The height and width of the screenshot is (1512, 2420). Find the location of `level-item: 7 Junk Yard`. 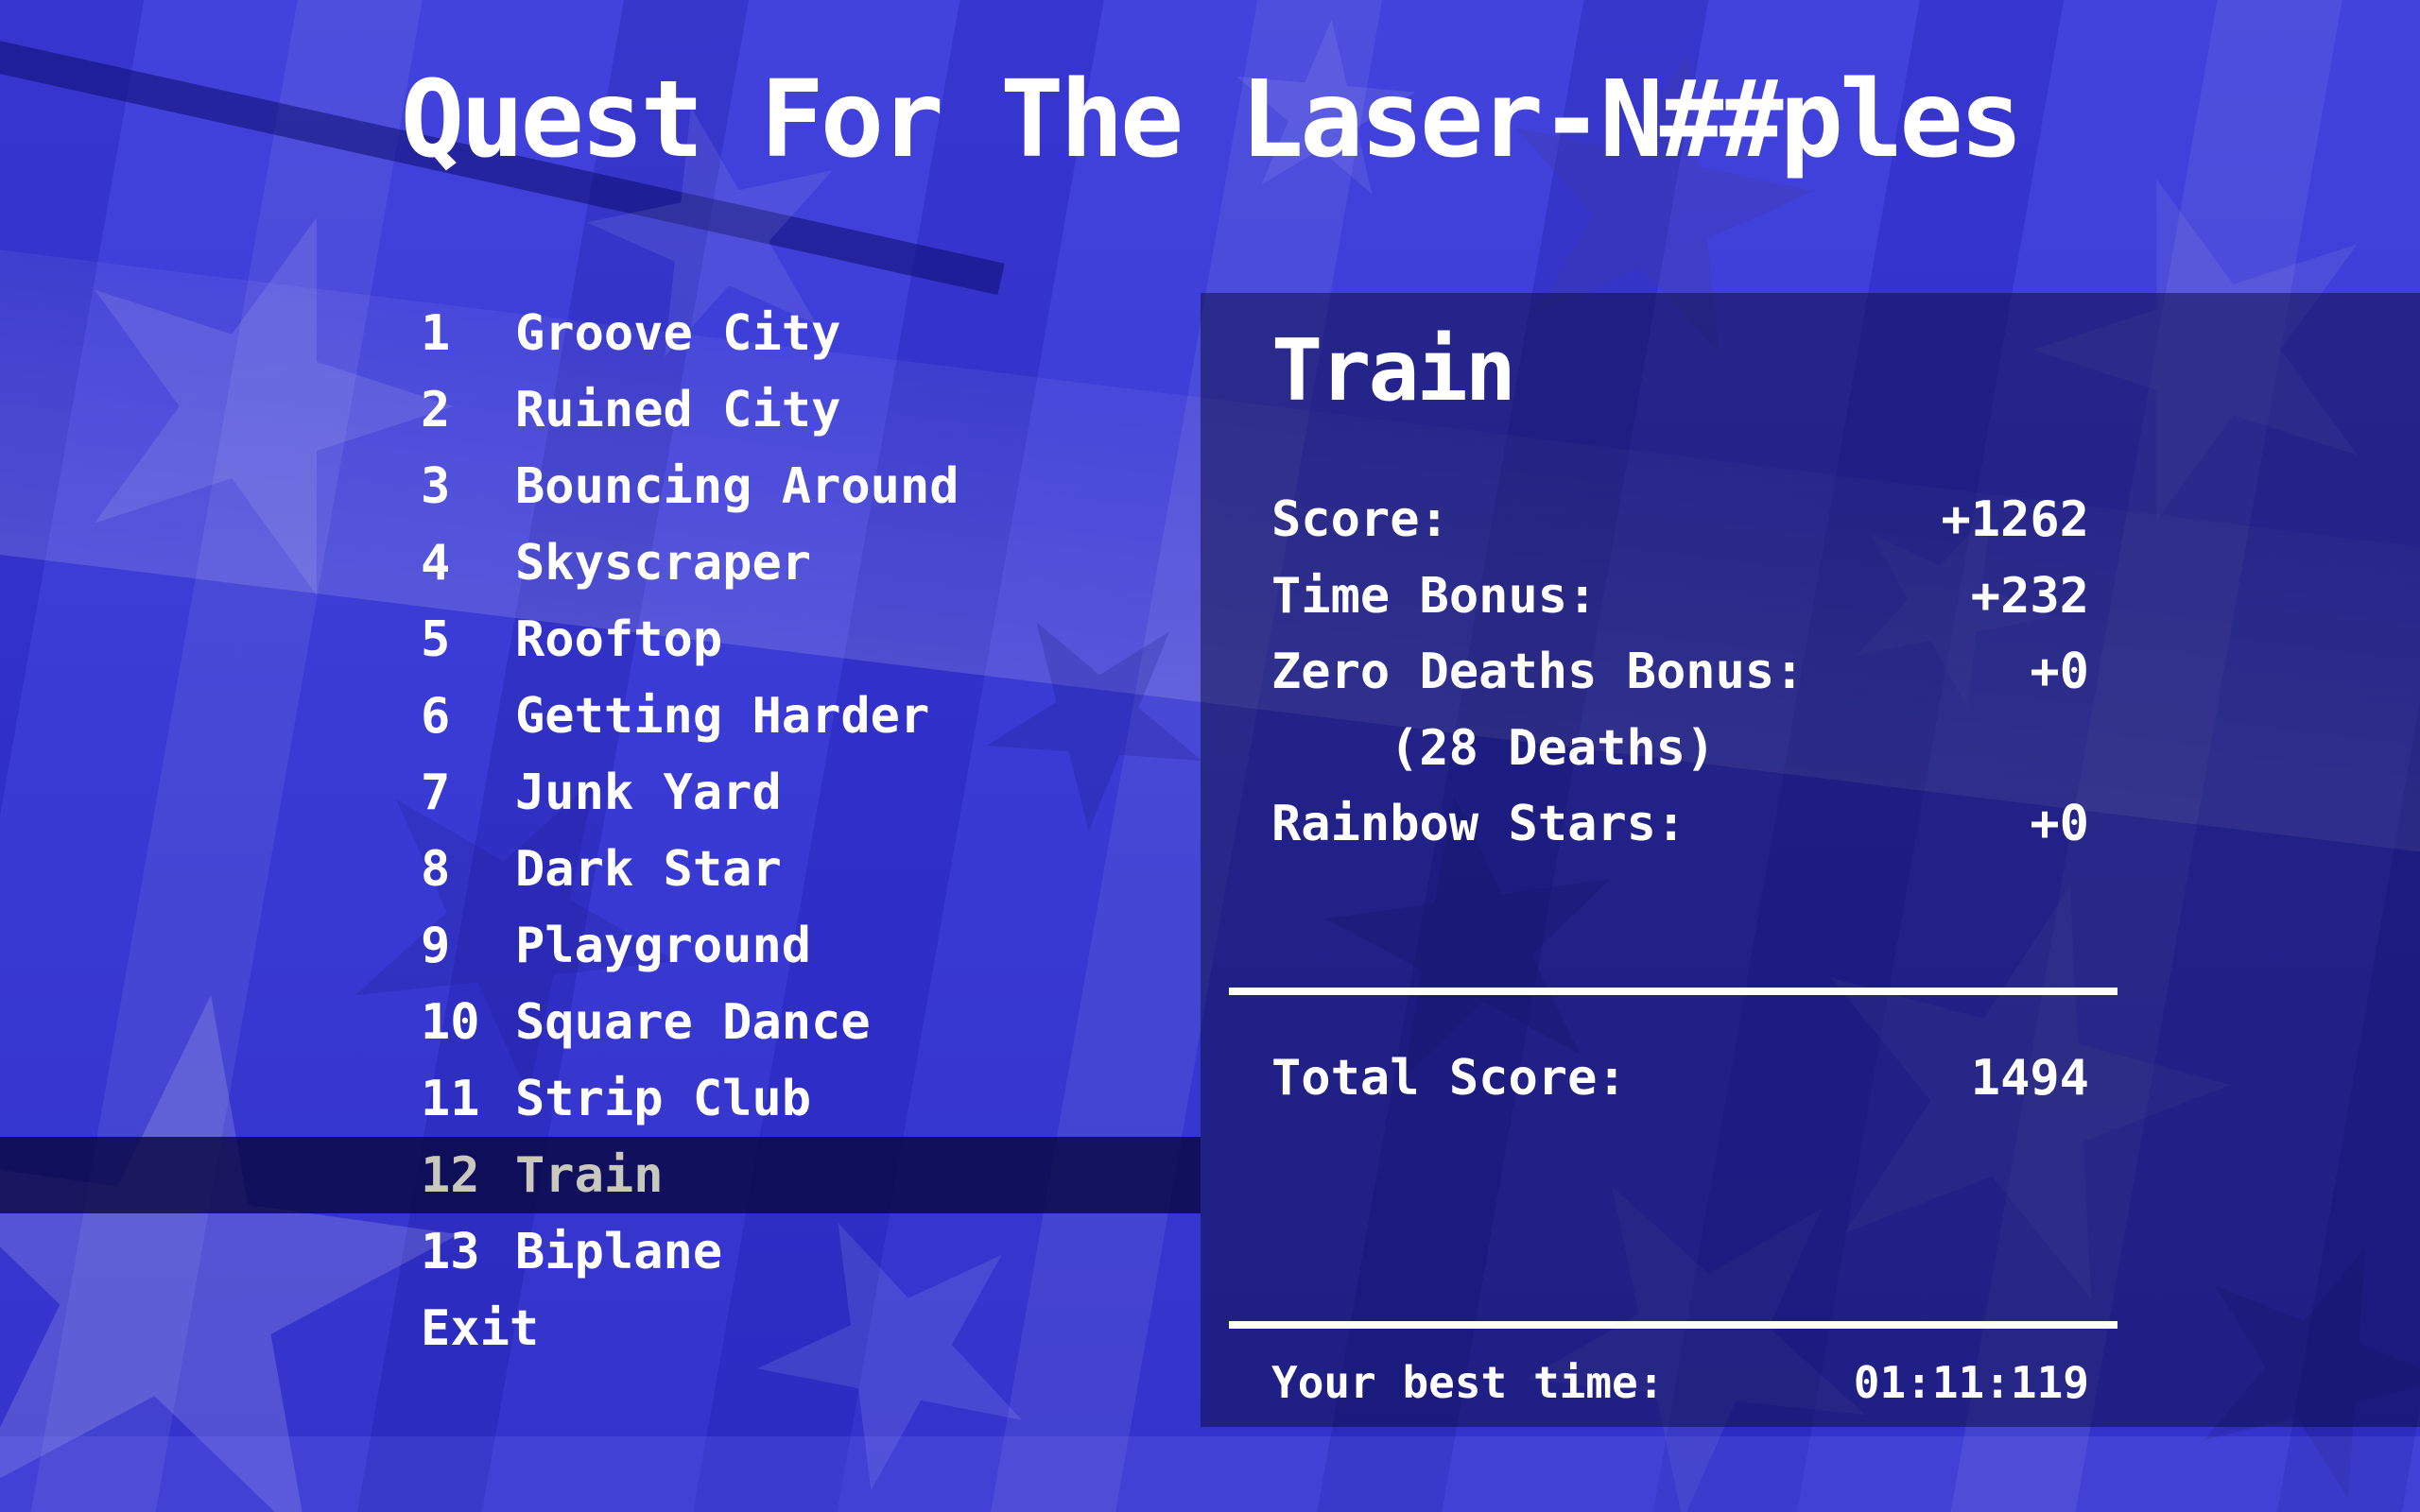

level-item: 7 Junk Yard is located at coordinates (600, 792).